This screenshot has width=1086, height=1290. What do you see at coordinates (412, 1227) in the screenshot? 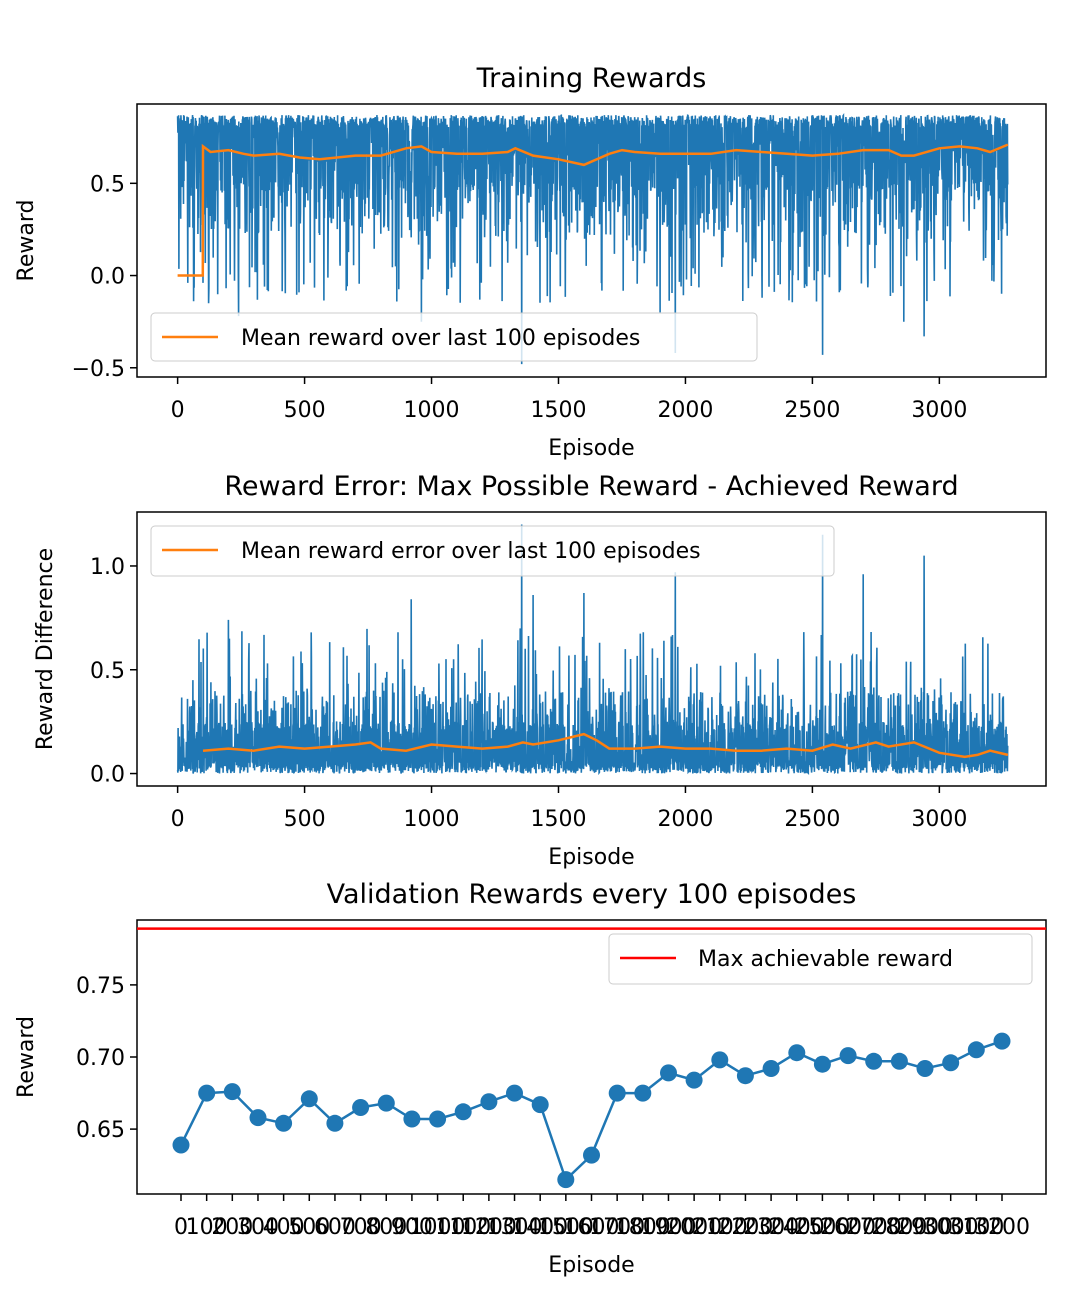
I see `x-tick-label: 900` at bounding box center [412, 1227].